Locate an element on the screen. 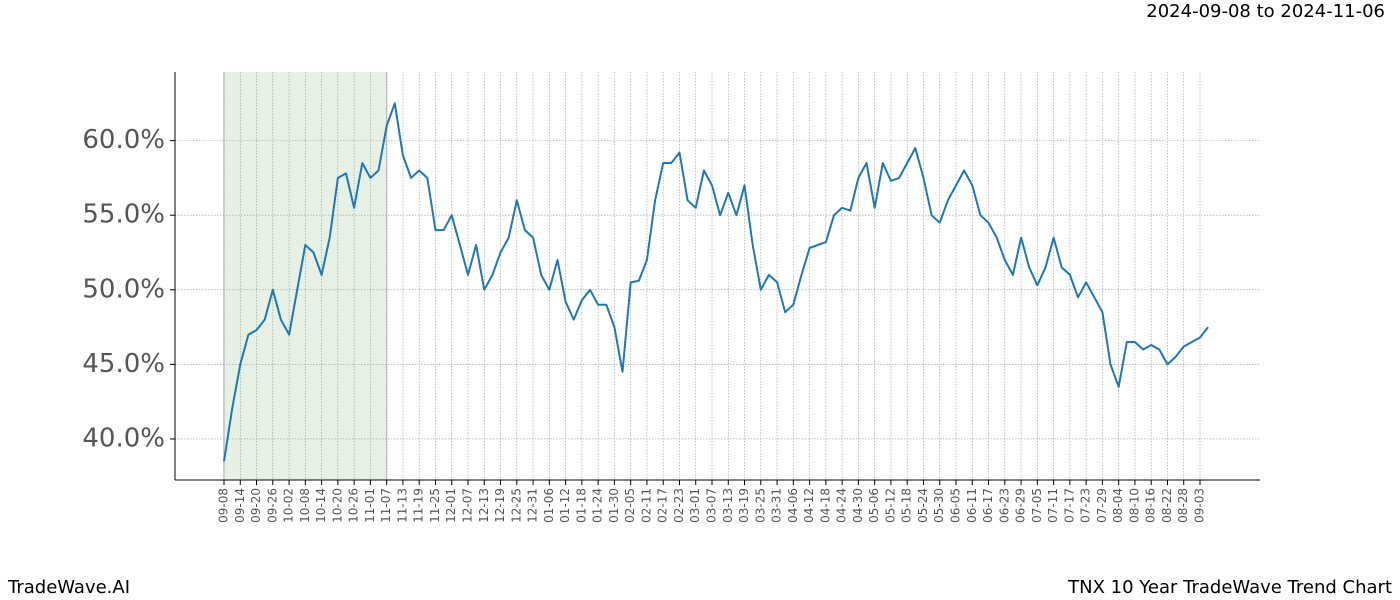 The image size is (1400, 600). x-tick-label: 03-19 is located at coordinates (744, 505).